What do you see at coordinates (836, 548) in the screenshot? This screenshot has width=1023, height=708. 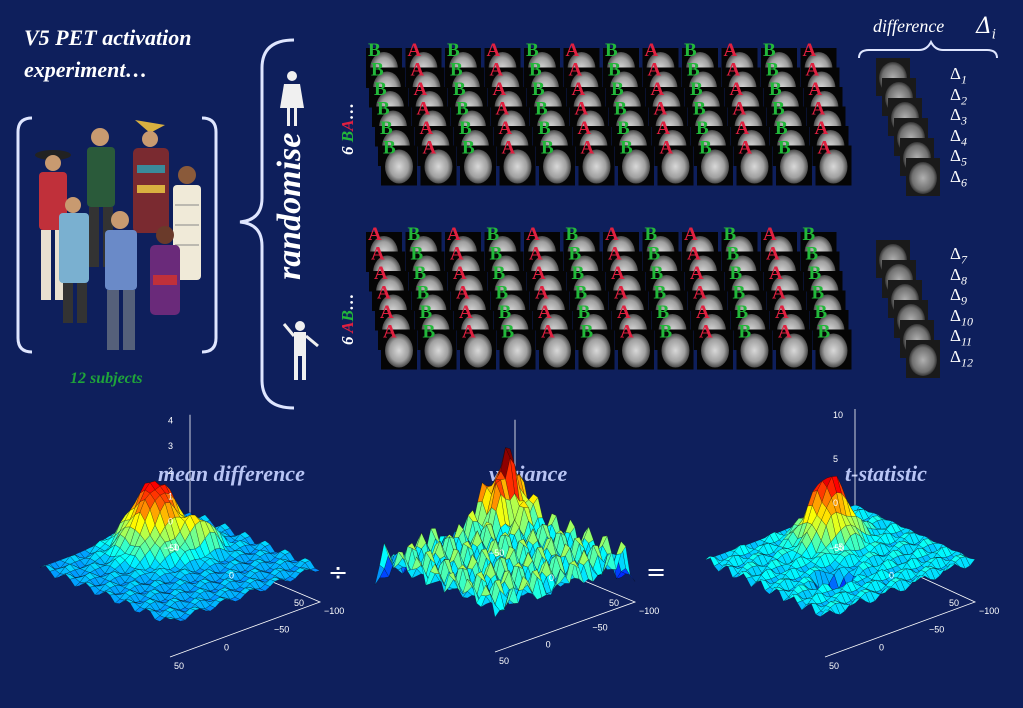 I see `x-tick-label: −50` at bounding box center [836, 548].